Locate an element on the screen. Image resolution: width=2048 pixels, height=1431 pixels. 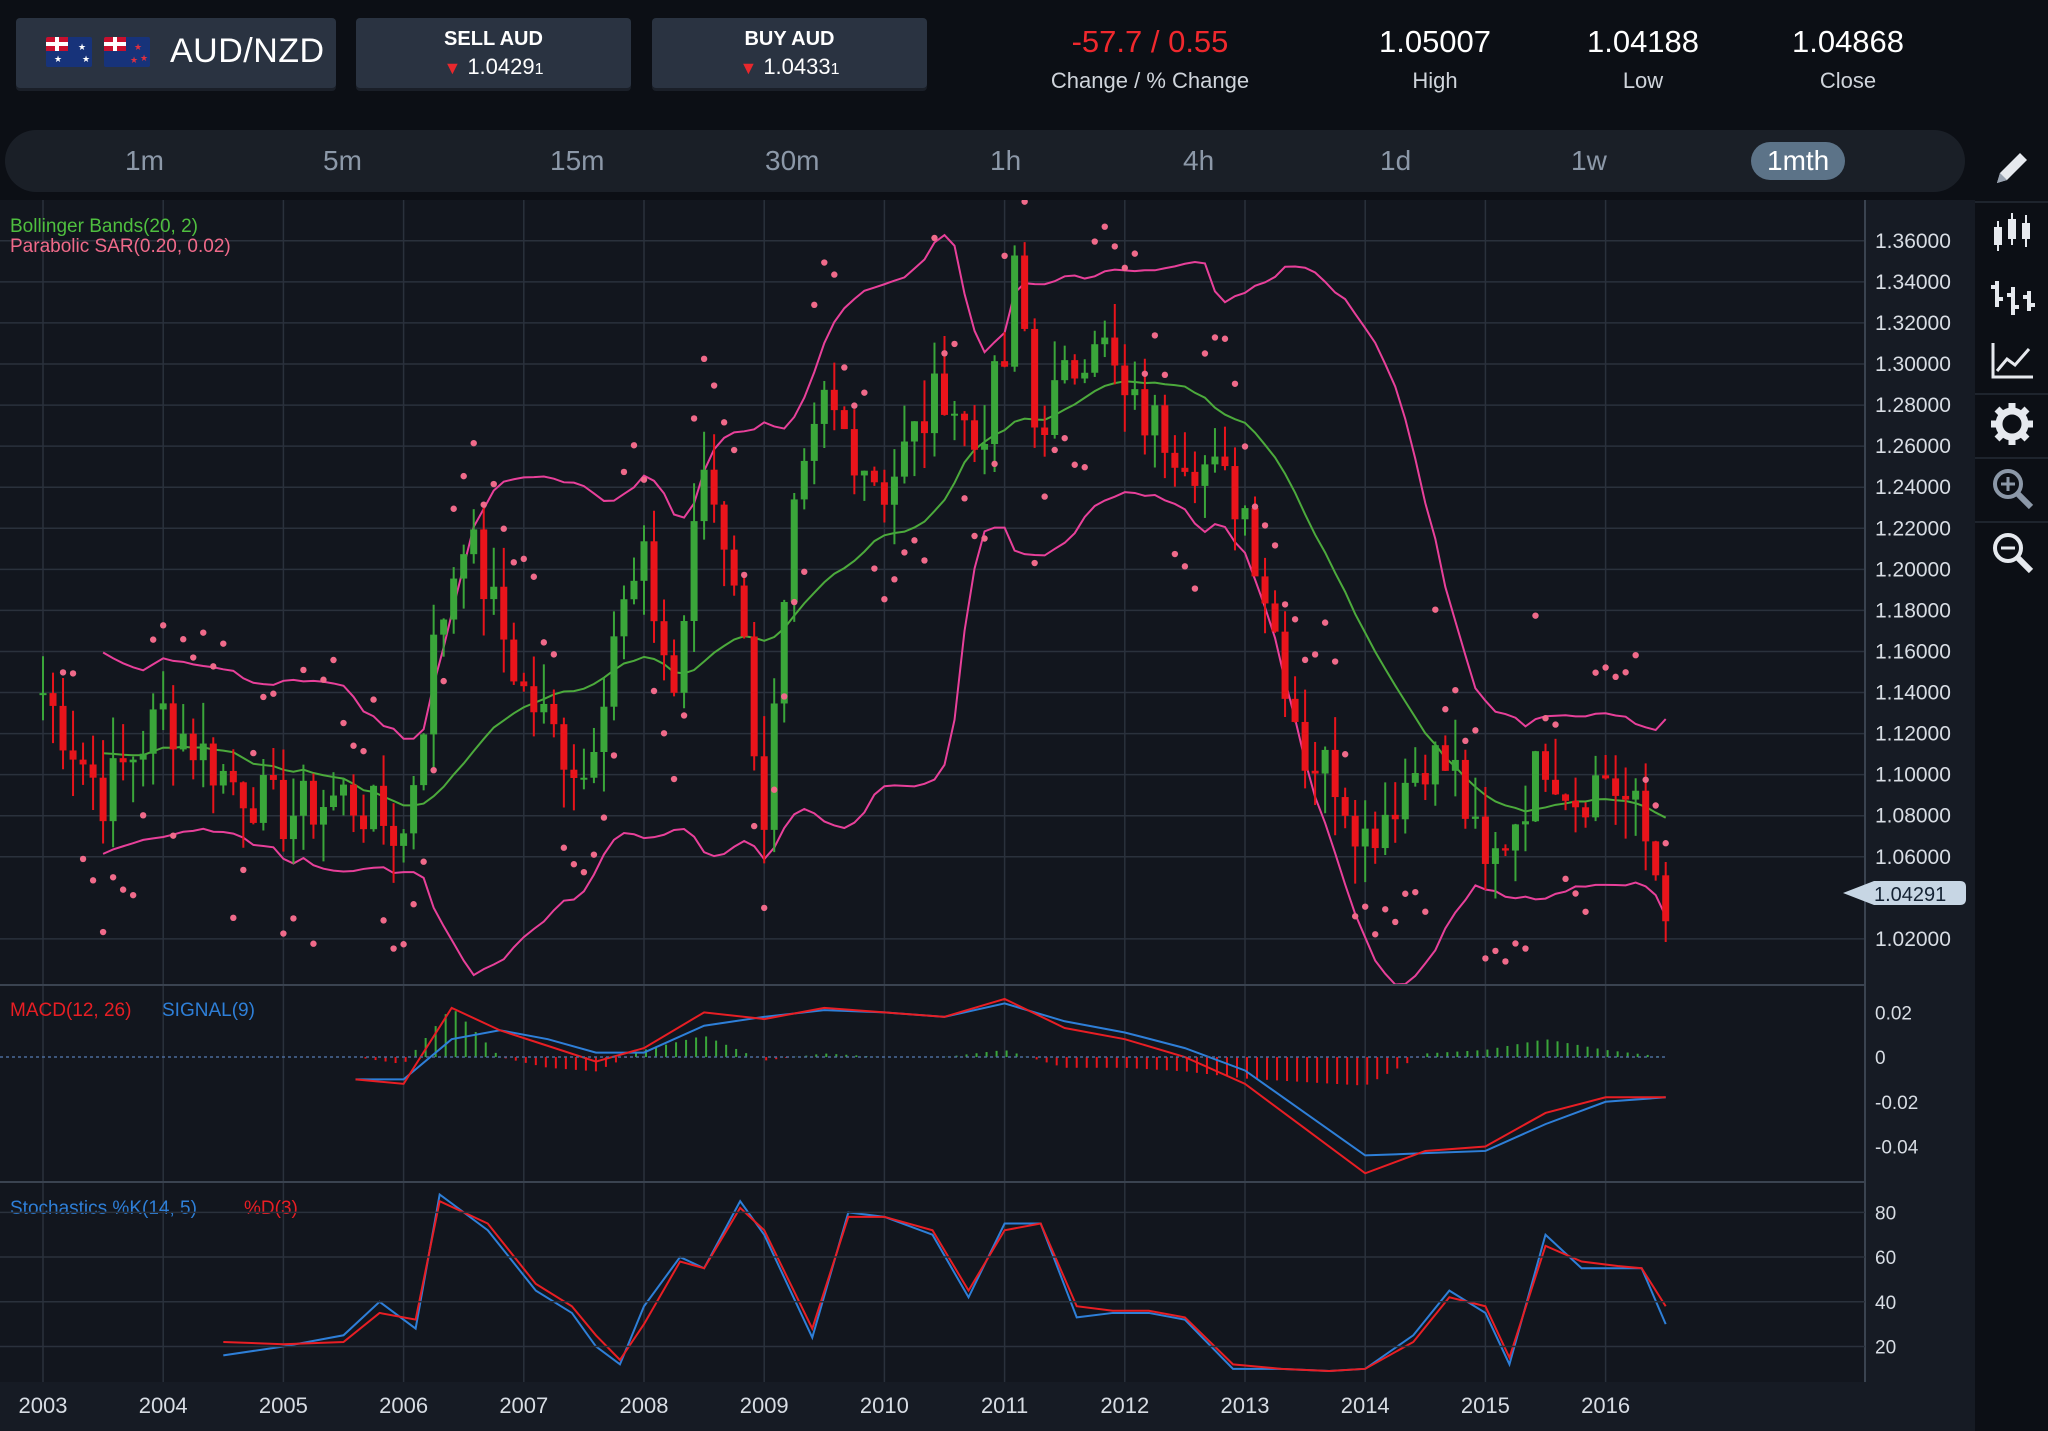
down-arrow-icon: ▼ is located at coordinates (452, 68).